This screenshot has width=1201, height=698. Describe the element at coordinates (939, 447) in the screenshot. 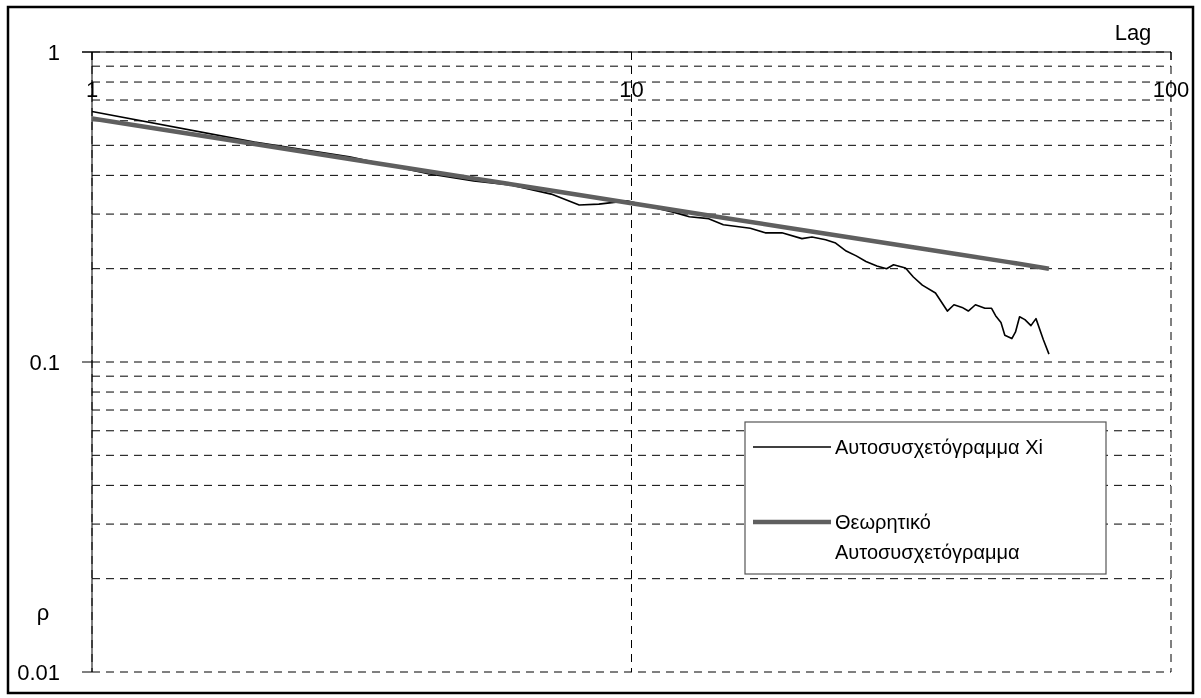

I see `legend-label: Αυτοσυσχετόγραμμα Xi` at that location.